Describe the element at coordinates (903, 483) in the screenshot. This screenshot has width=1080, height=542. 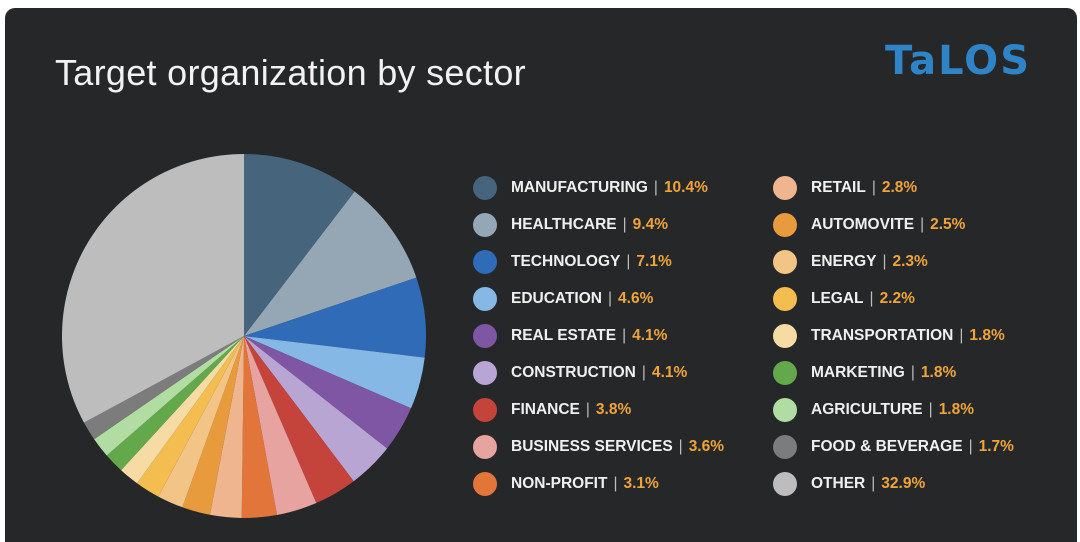
I see `legend-value: 32.9%` at that location.